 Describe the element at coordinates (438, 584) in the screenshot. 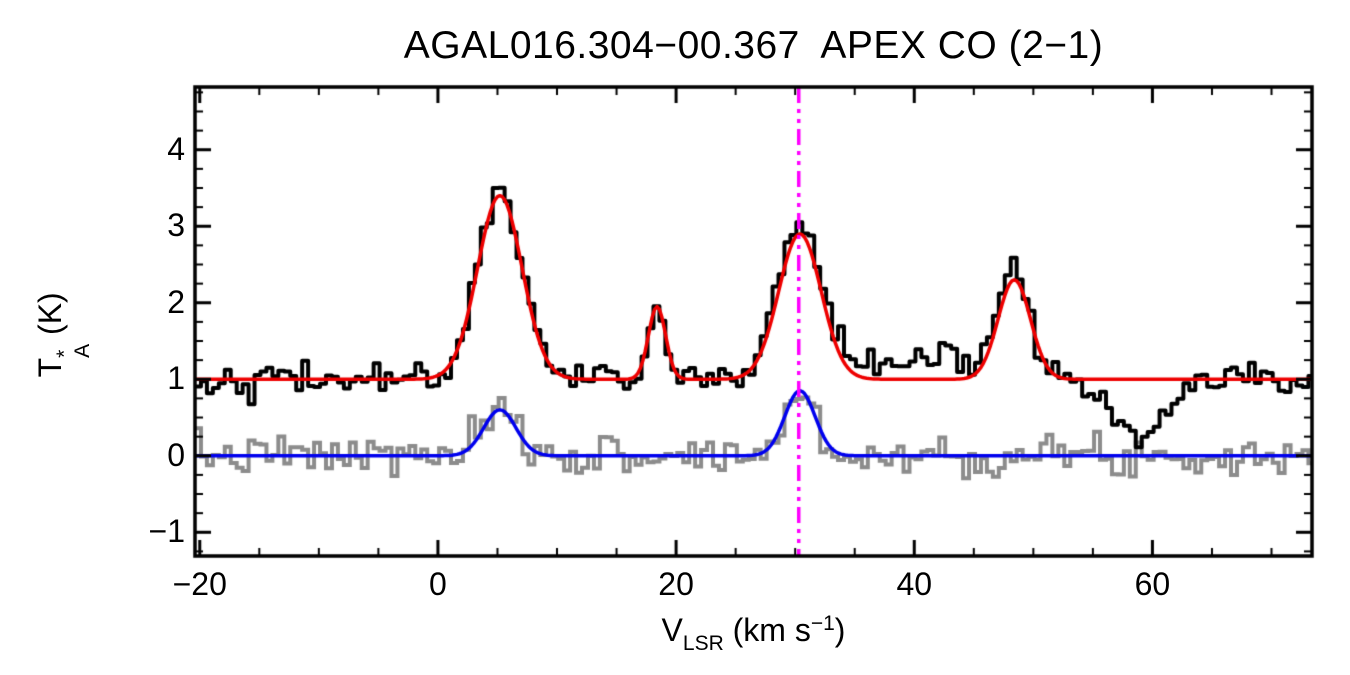

I see `x-tick-label: 0` at that location.